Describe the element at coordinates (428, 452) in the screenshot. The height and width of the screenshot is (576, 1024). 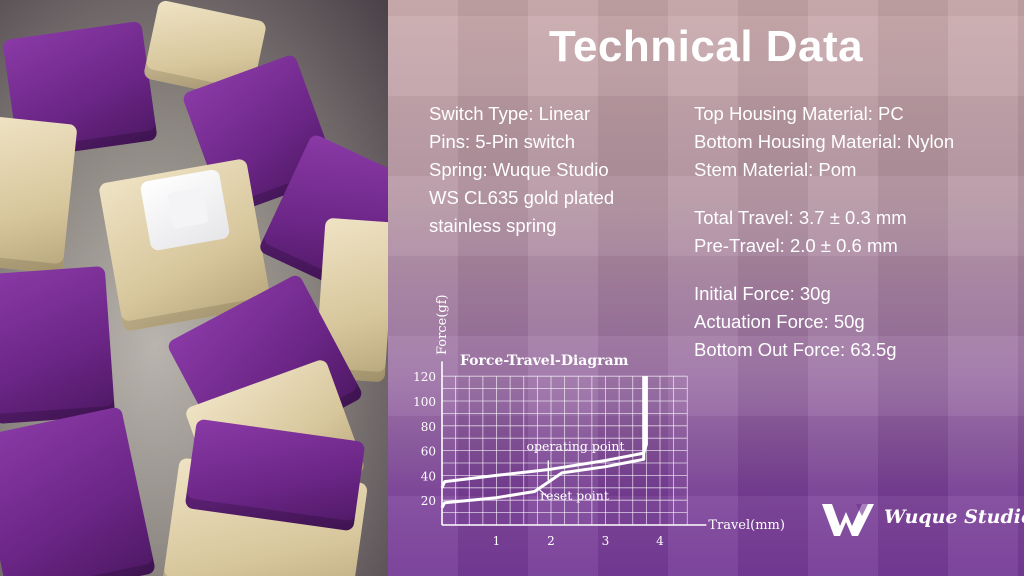
I see `y-tick-label: 60` at that location.